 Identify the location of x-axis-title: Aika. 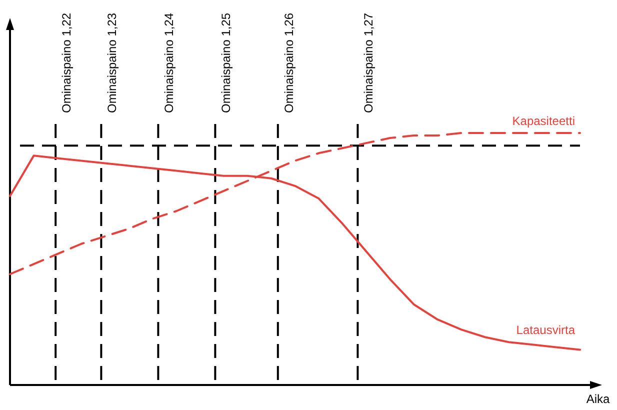
(598, 399).